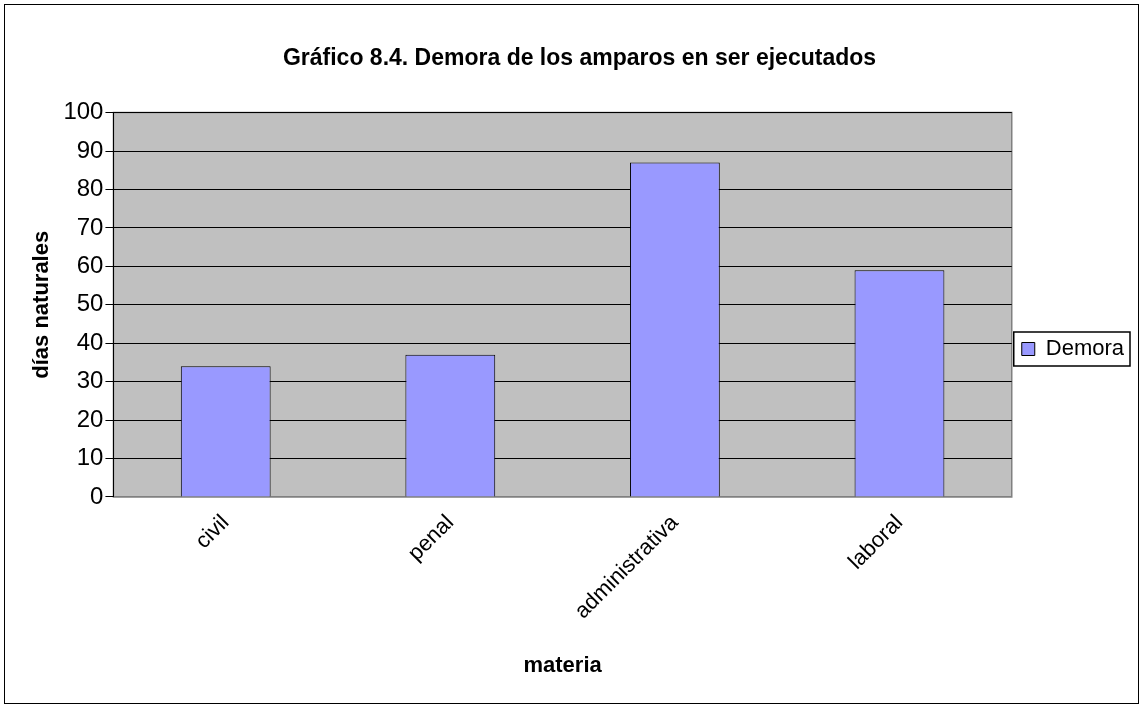 This screenshot has height=709, width=1143. Describe the element at coordinates (90, 341) in the screenshot. I see `y-tick-label: 40` at that location.